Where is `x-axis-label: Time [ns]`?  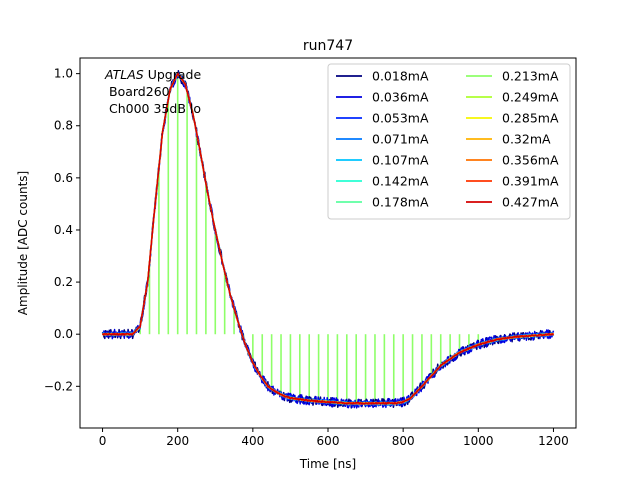 x-axis-label: Time [ns] is located at coordinates (327, 464).